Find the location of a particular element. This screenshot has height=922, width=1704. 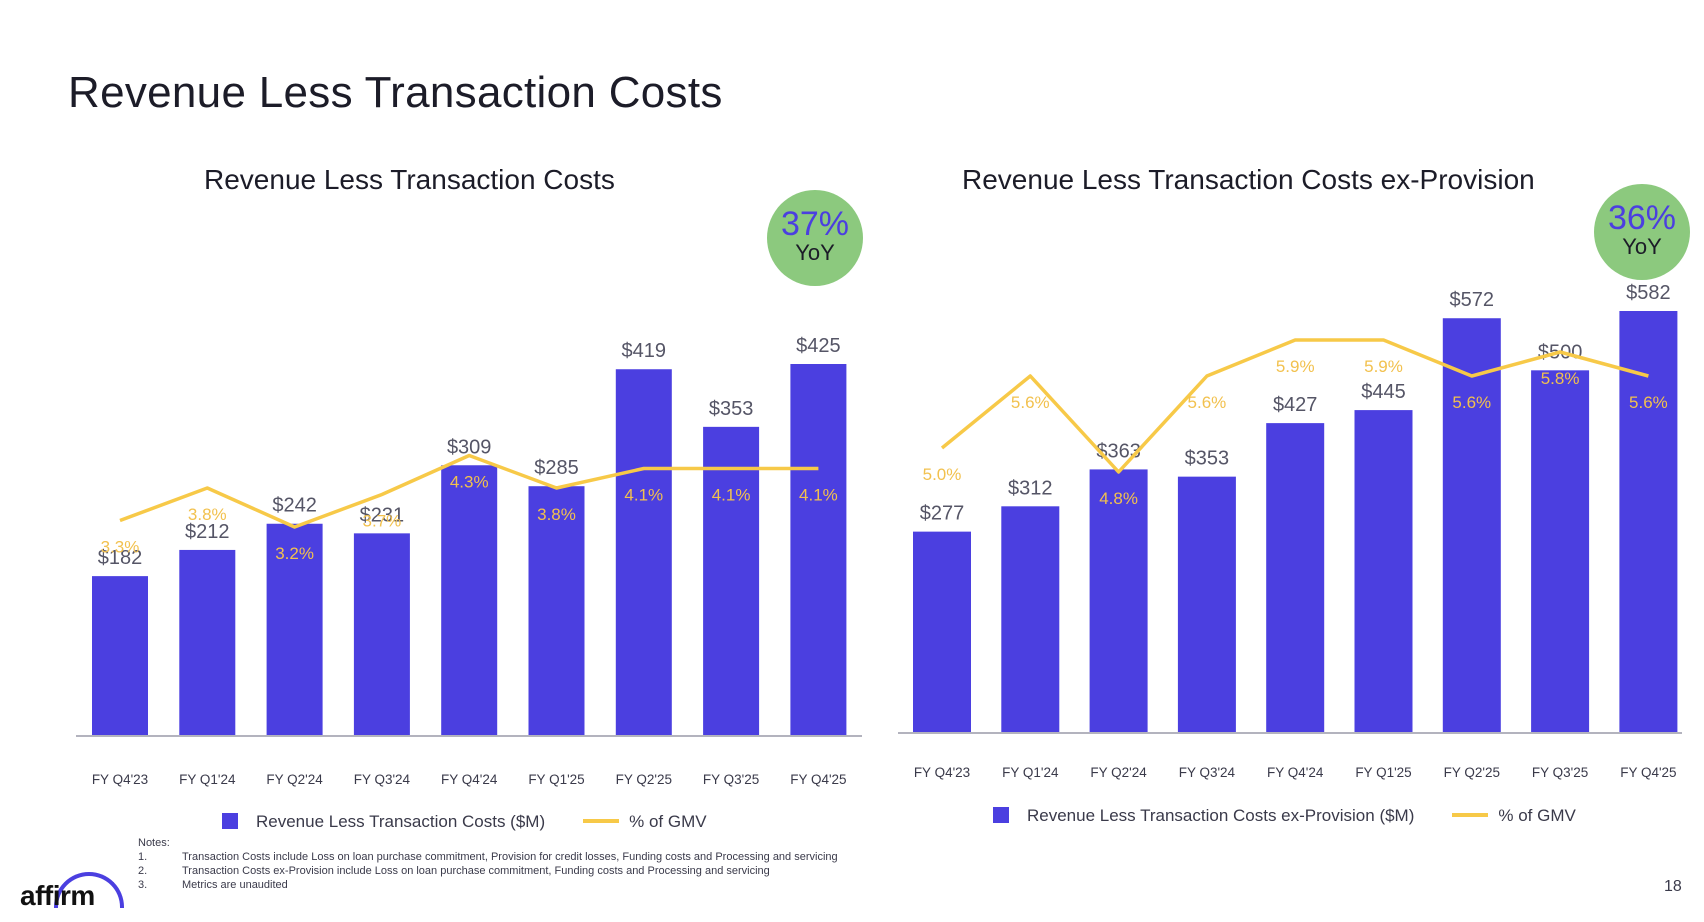

bar-value-label: $285 is located at coordinates (556, 468).